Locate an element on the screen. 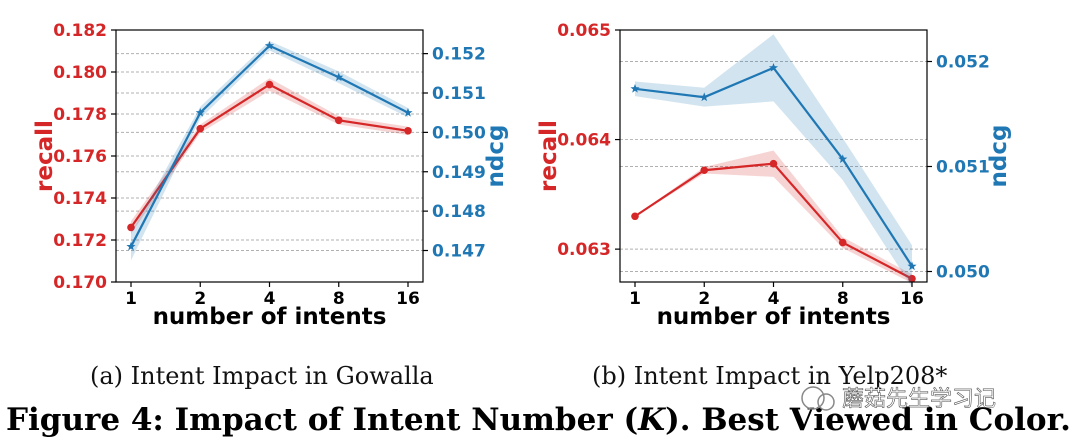 This screenshot has width=1080, height=445. subcaption-a: (a) Intent Impact in Gowalla is located at coordinates (262, 376).